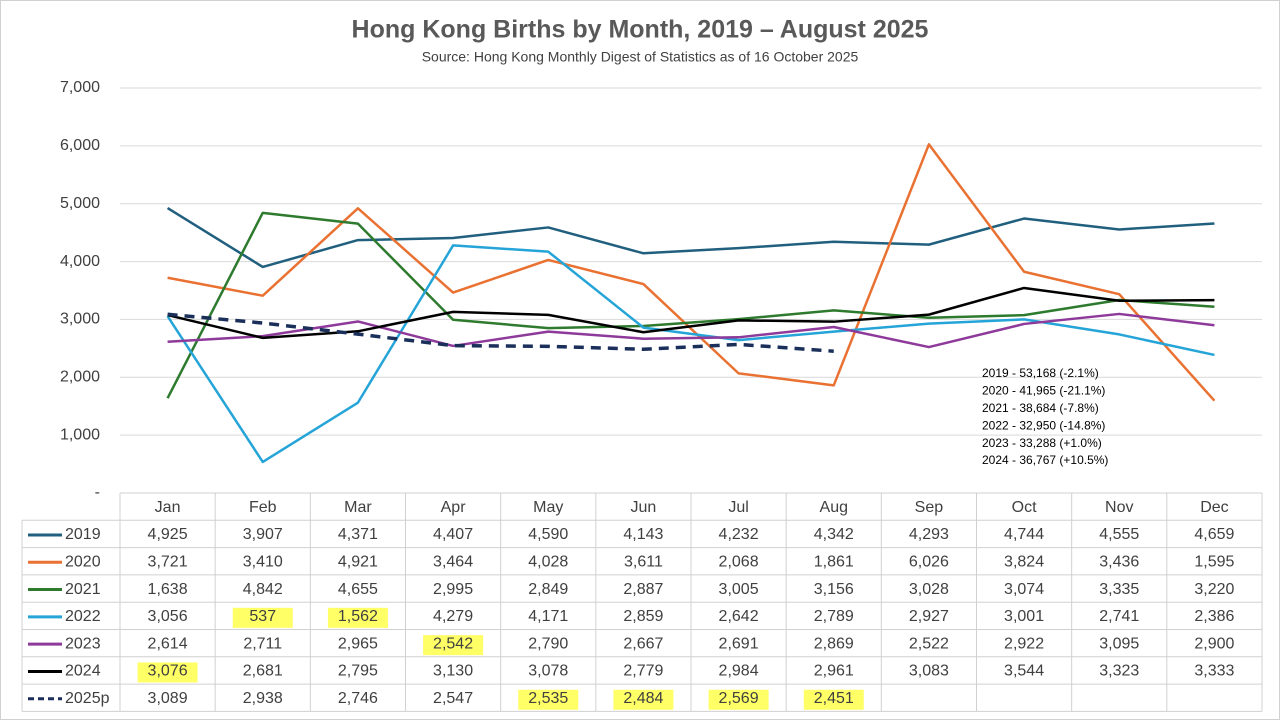 The image size is (1280, 720). Describe the element at coordinates (168, 698) in the screenshot. I see `table-cell: 3,089` at that location.